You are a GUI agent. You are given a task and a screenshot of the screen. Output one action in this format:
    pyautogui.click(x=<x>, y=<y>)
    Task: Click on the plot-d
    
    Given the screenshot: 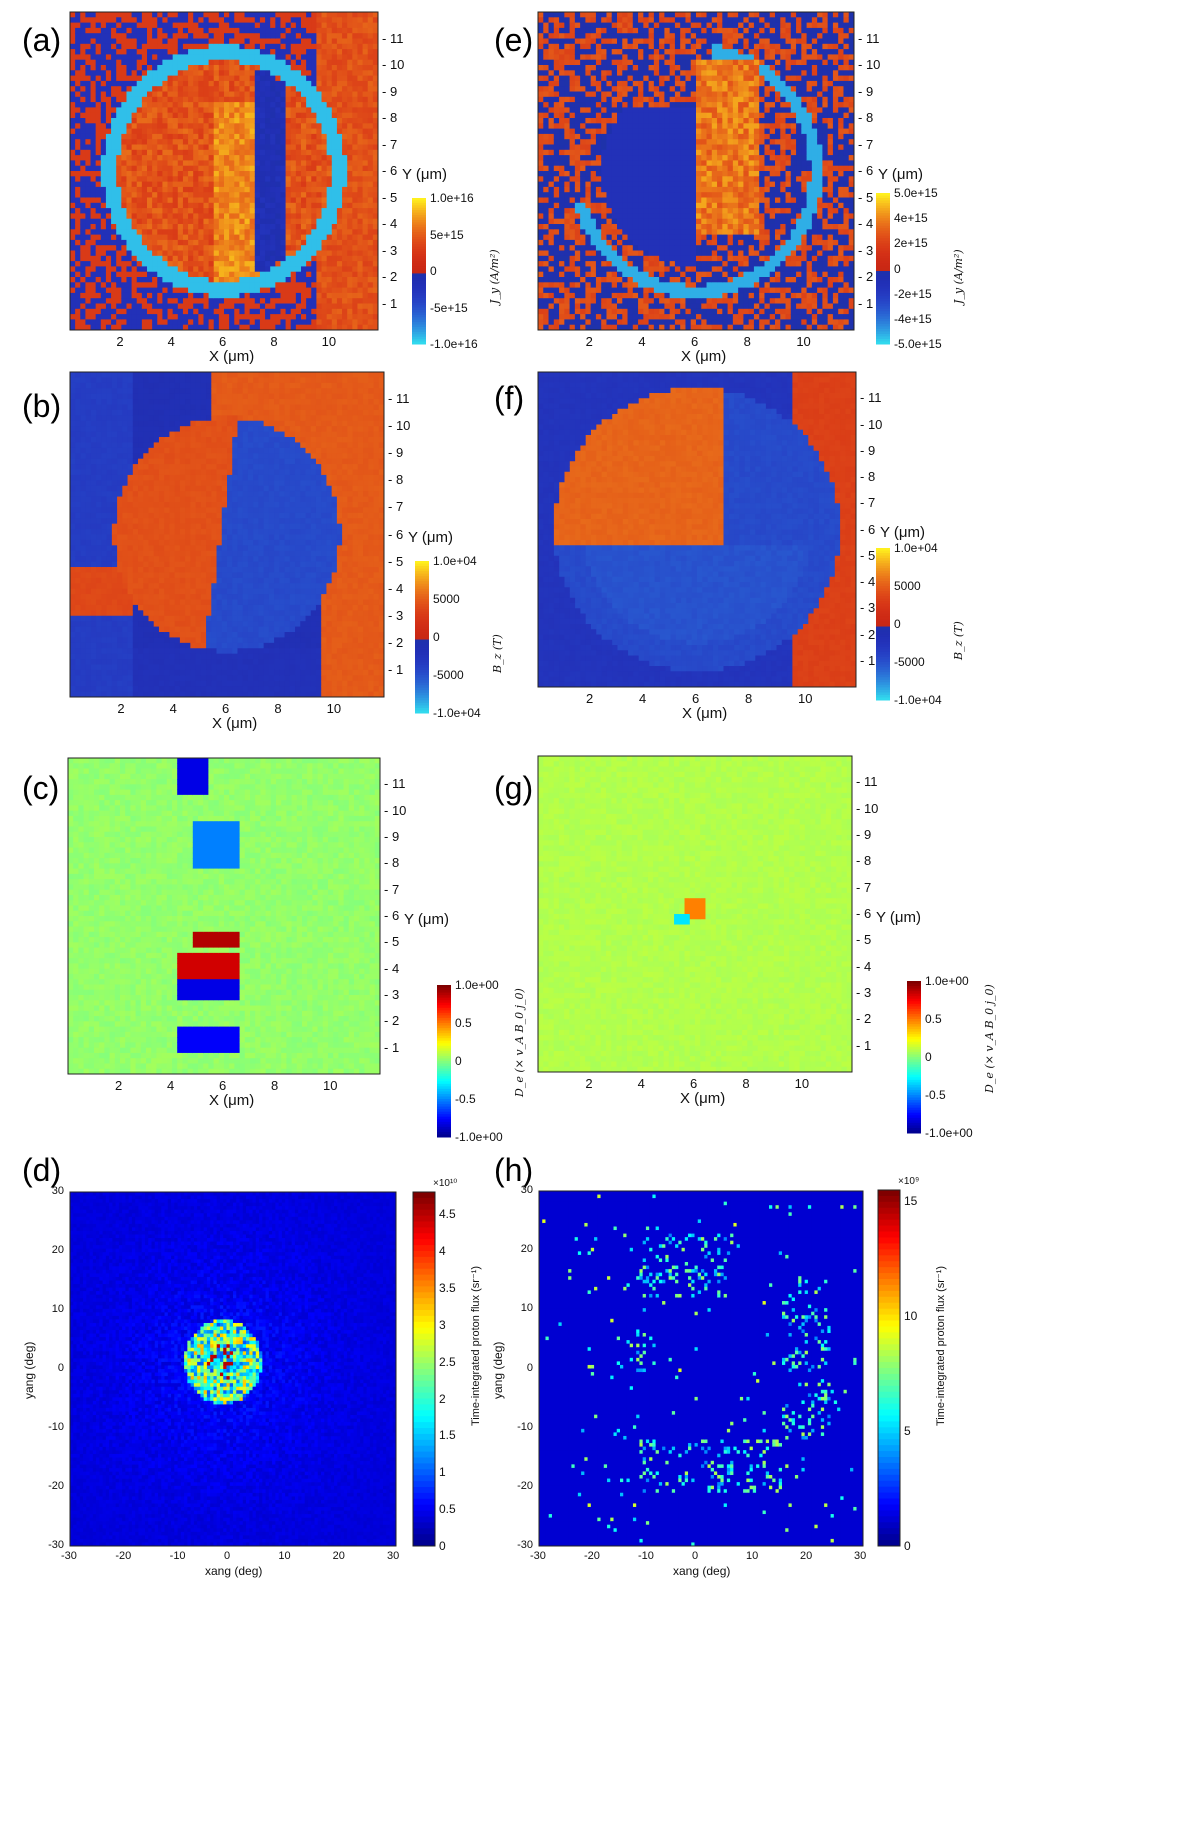 What is the action you would take?
    pyautogui.click(x=233, y=1369)
    